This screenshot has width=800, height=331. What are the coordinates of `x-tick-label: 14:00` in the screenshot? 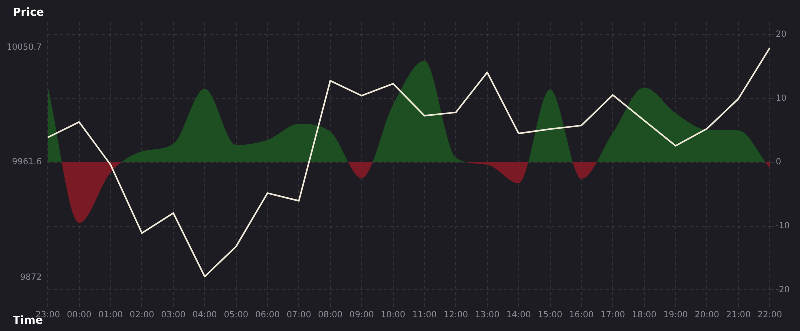 It's located at (519, 315).